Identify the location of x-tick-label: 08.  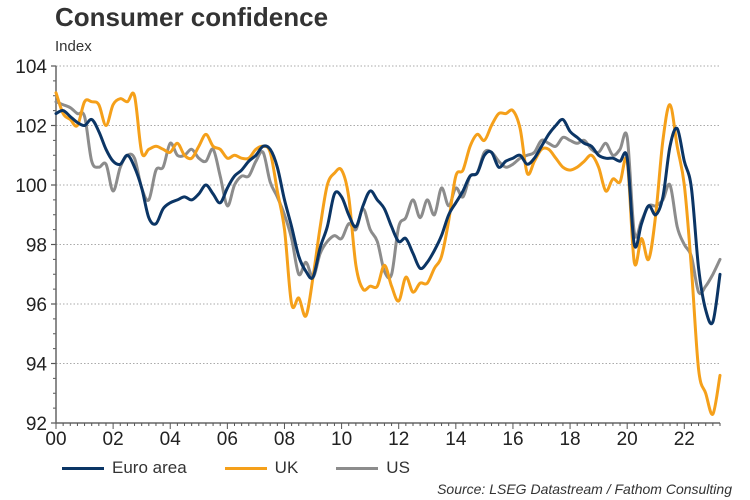
(284, 439).